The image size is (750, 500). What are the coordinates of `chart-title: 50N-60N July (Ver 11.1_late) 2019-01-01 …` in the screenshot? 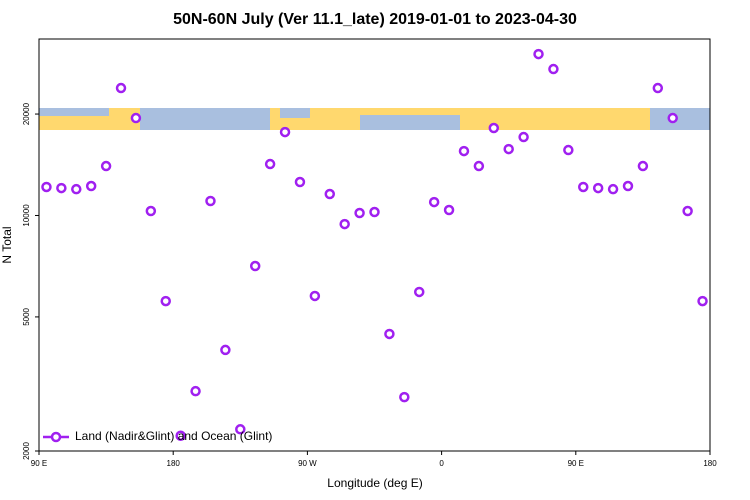 It's located at (375, 19).